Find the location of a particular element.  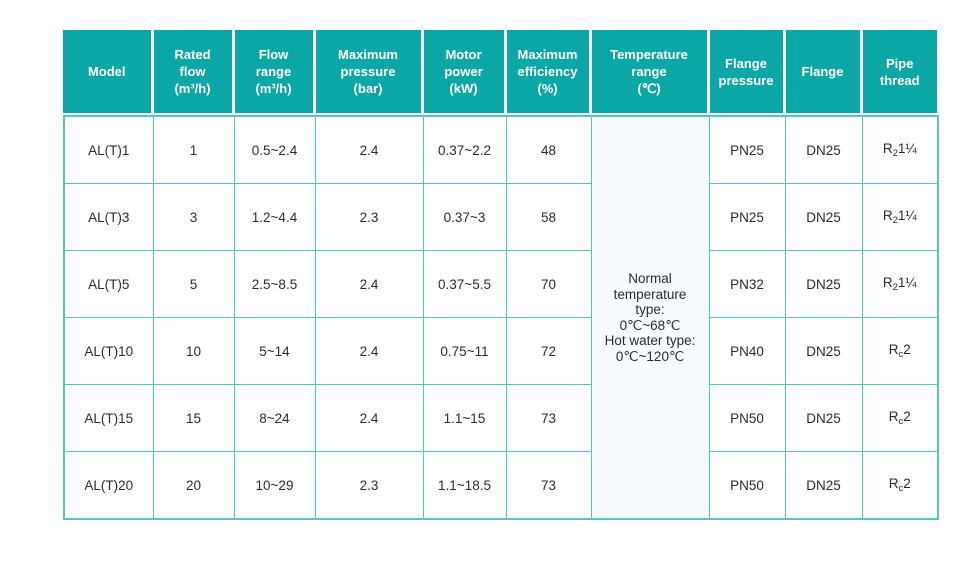

header-motor-power: Motor power (kW) is located at coordinates (464, 71).